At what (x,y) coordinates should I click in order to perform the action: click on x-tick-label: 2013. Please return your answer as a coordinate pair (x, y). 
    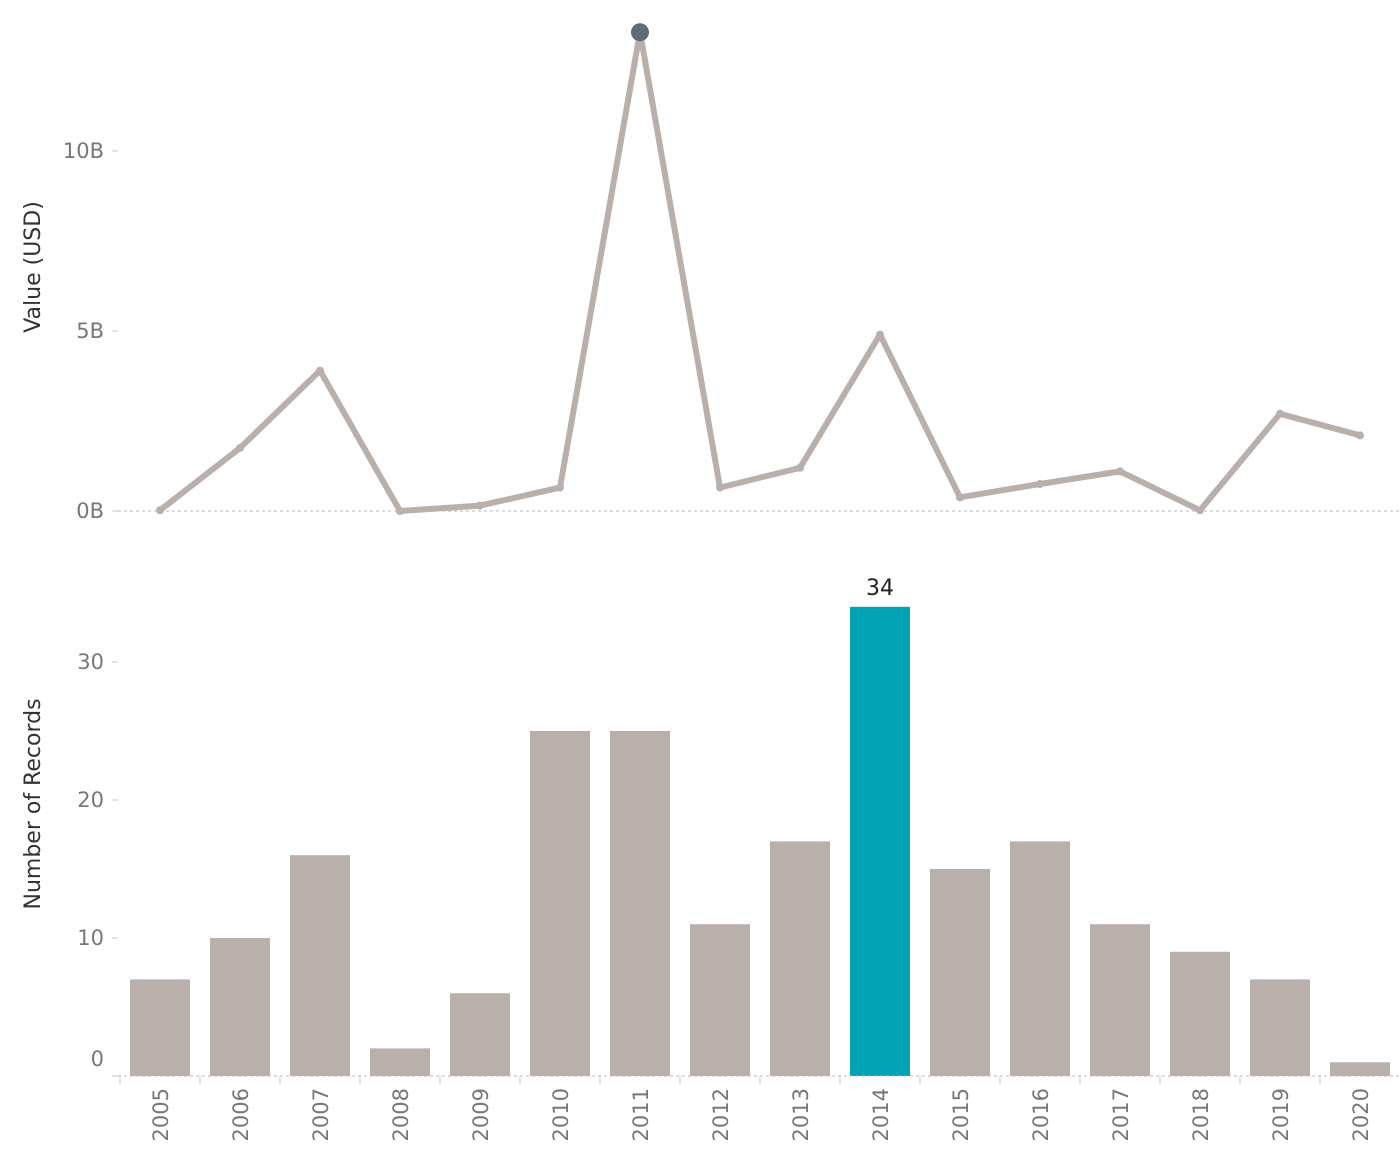
    Looking at the image, I should click on (801, 1114).